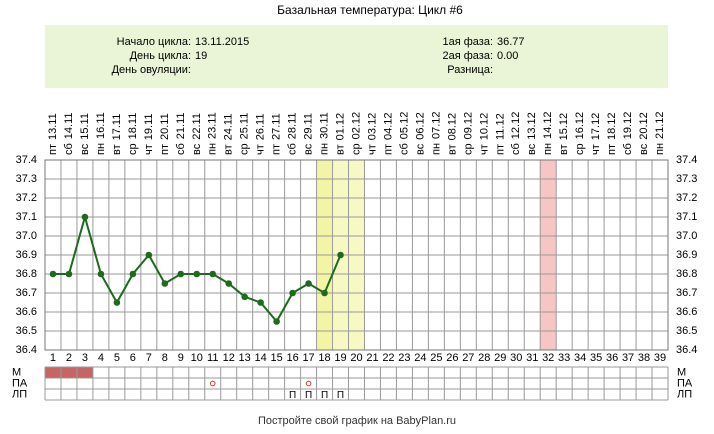 The width and height of the screenshot is (714, 434). What do you see at coordinates (686, 217) in the screenshot?
I see `y-tick-label: 37.1` at bounding box center [686, 217].